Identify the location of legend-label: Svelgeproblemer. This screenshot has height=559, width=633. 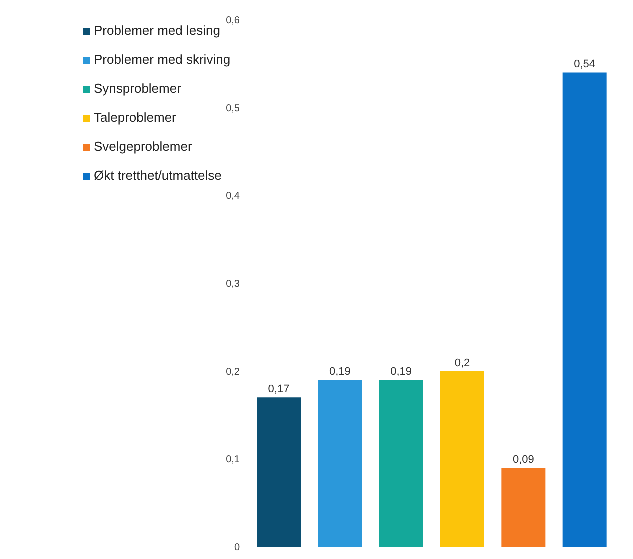
(143, 146).